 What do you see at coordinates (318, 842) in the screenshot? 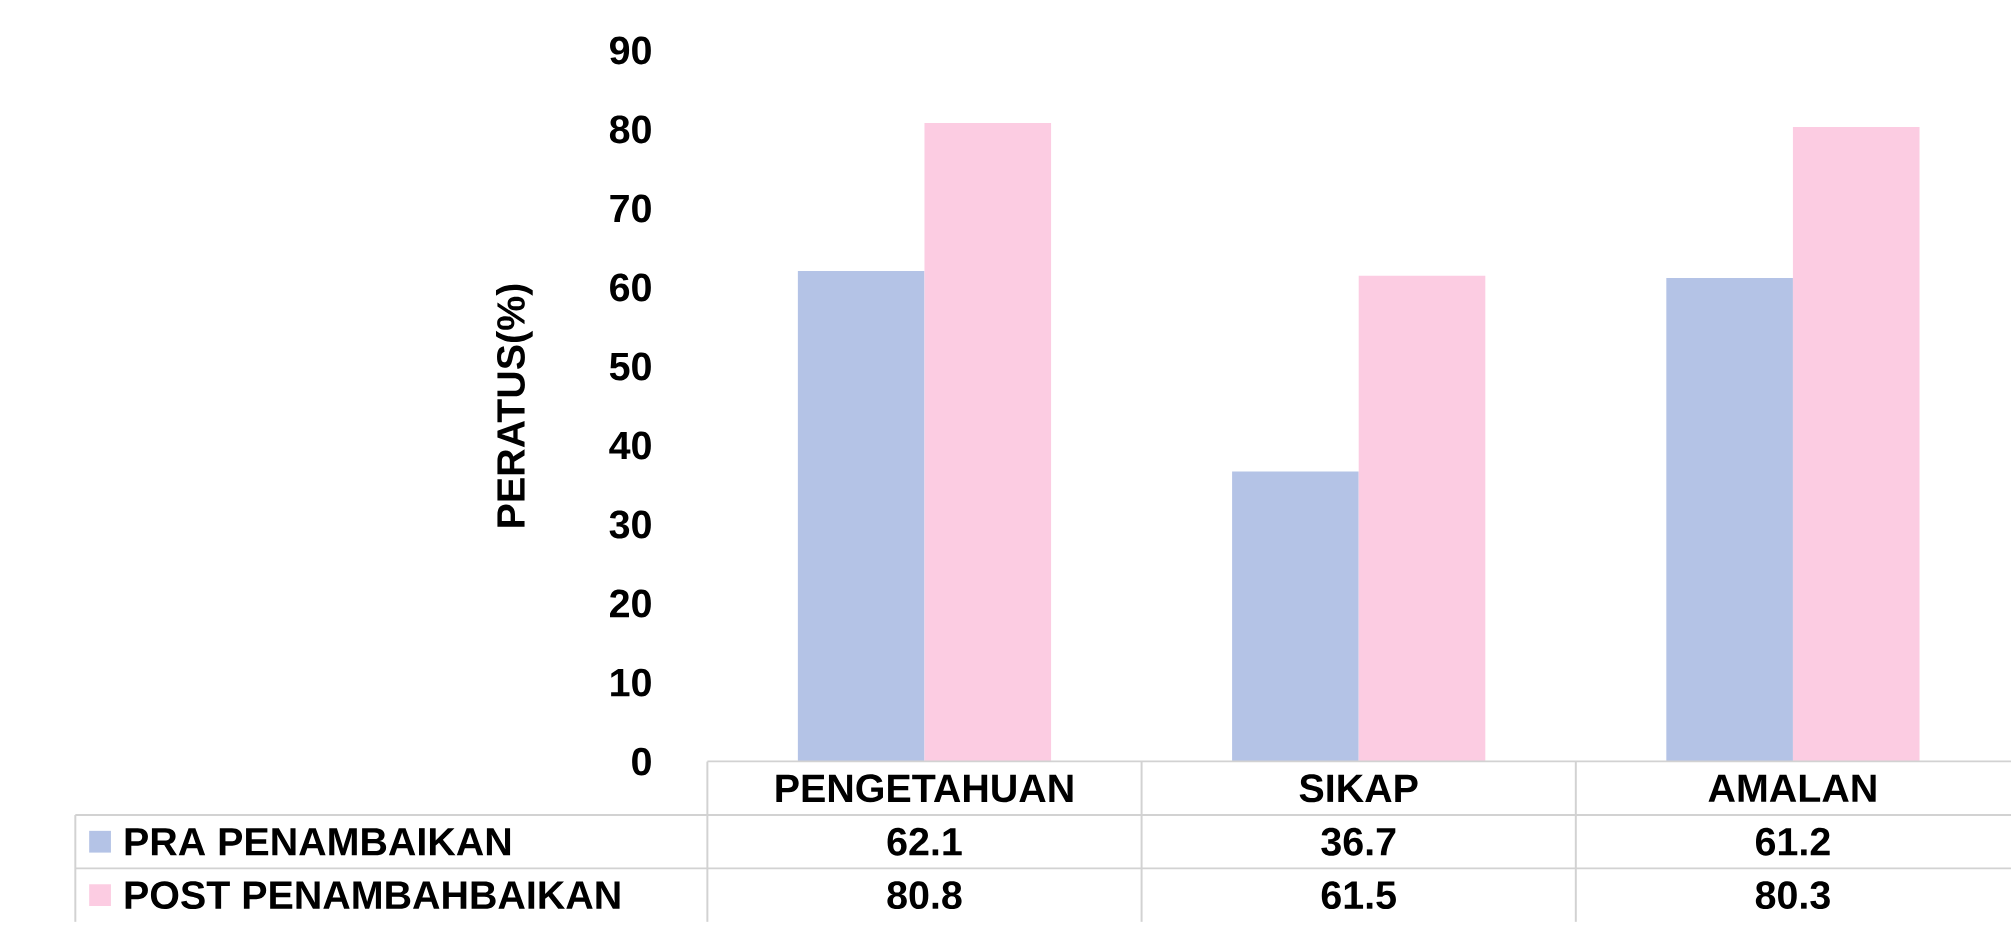
I see `legend-label: PRA PENAMBAIKAN` at bounding box center [318, 842].